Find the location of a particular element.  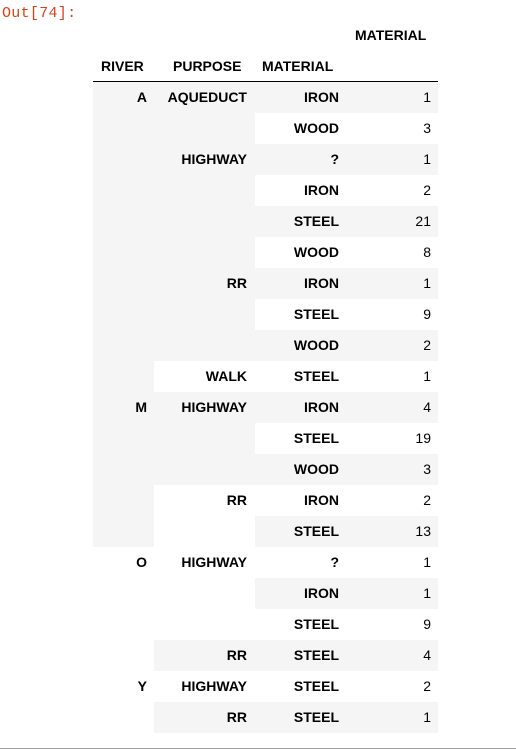

table-row: WOOD 2 is located at coordinates (258, 345).